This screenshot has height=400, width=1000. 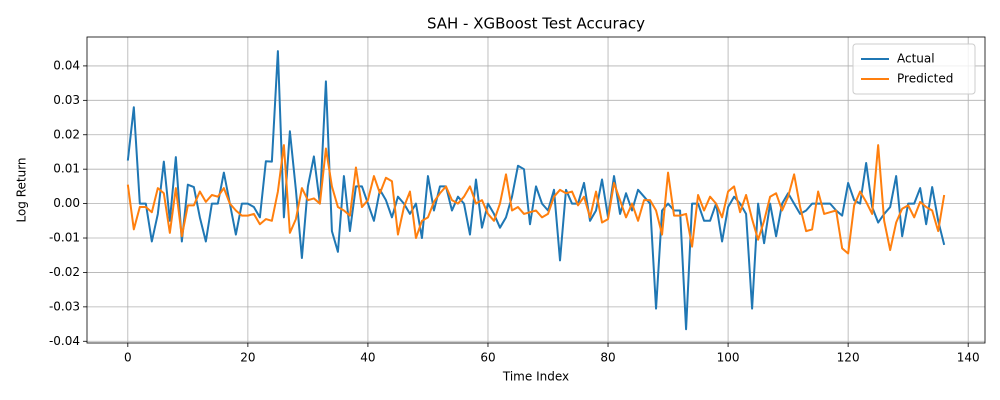 I want to click on y-tick-label: -0.02, so click(x=64, y=272).